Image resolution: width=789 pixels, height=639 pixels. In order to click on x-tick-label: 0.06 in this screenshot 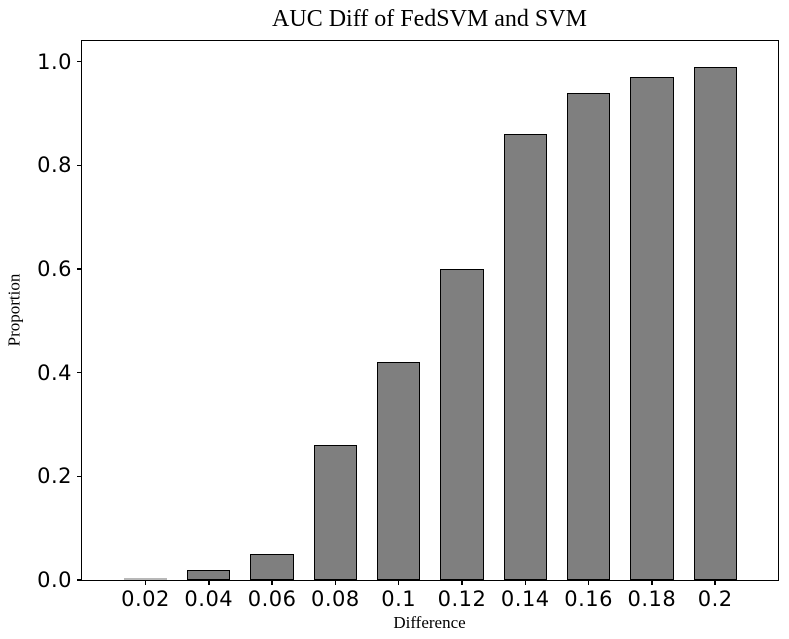, I will do `click(272, 599)`.